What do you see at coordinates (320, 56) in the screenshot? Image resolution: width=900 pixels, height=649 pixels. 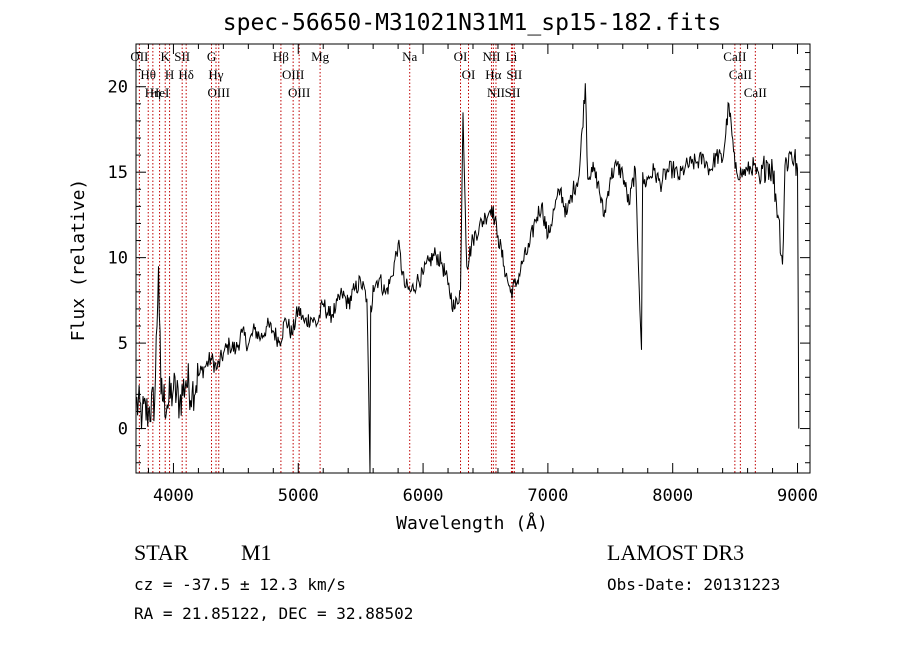 I see `spectral-line-label: Mg` at bounding box center [320, 56].